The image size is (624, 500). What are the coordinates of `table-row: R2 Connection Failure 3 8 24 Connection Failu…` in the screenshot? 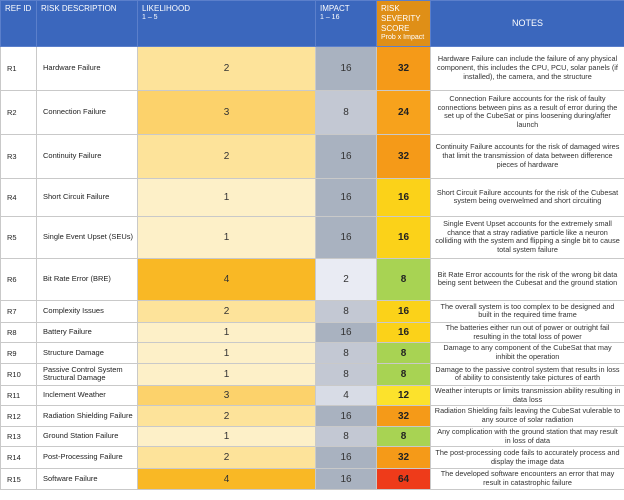 It's located at (312, 112).